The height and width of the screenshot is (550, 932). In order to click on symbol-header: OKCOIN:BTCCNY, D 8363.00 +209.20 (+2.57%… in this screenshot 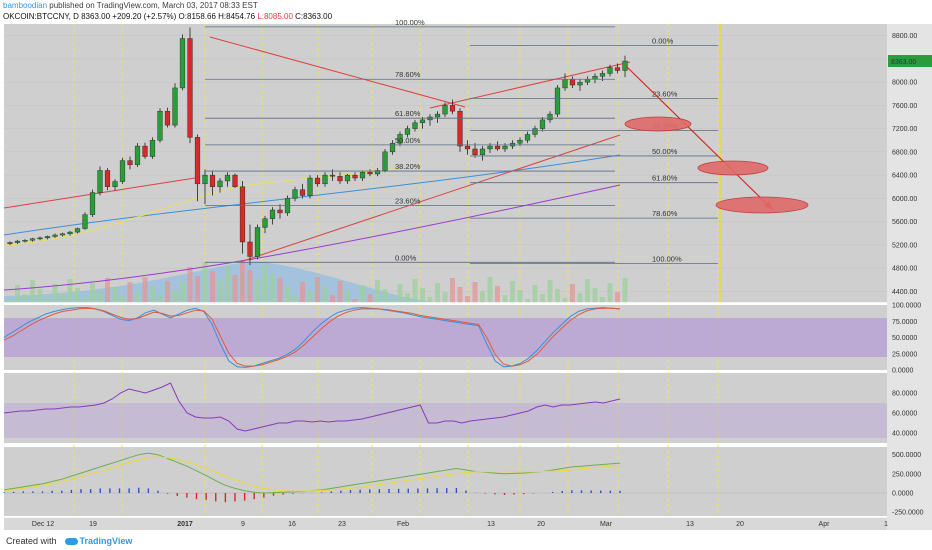, I will do `click(466, 17)`.